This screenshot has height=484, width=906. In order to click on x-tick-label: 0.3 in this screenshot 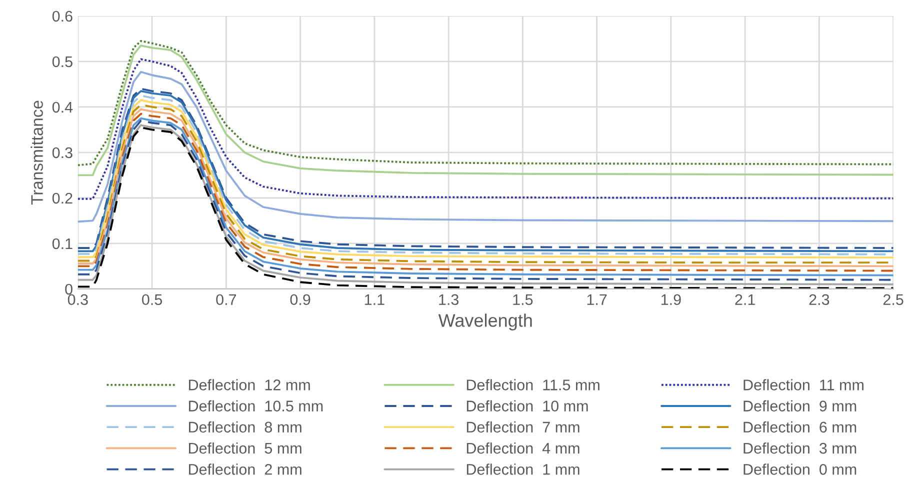, I will do `click(78, 300)`.